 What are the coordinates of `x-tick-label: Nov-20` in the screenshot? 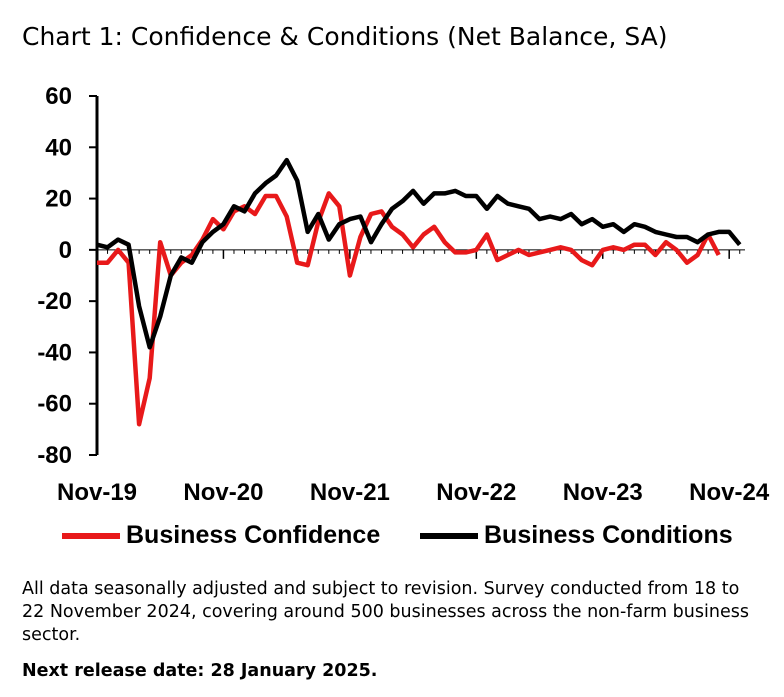 It's located at (223, 492).